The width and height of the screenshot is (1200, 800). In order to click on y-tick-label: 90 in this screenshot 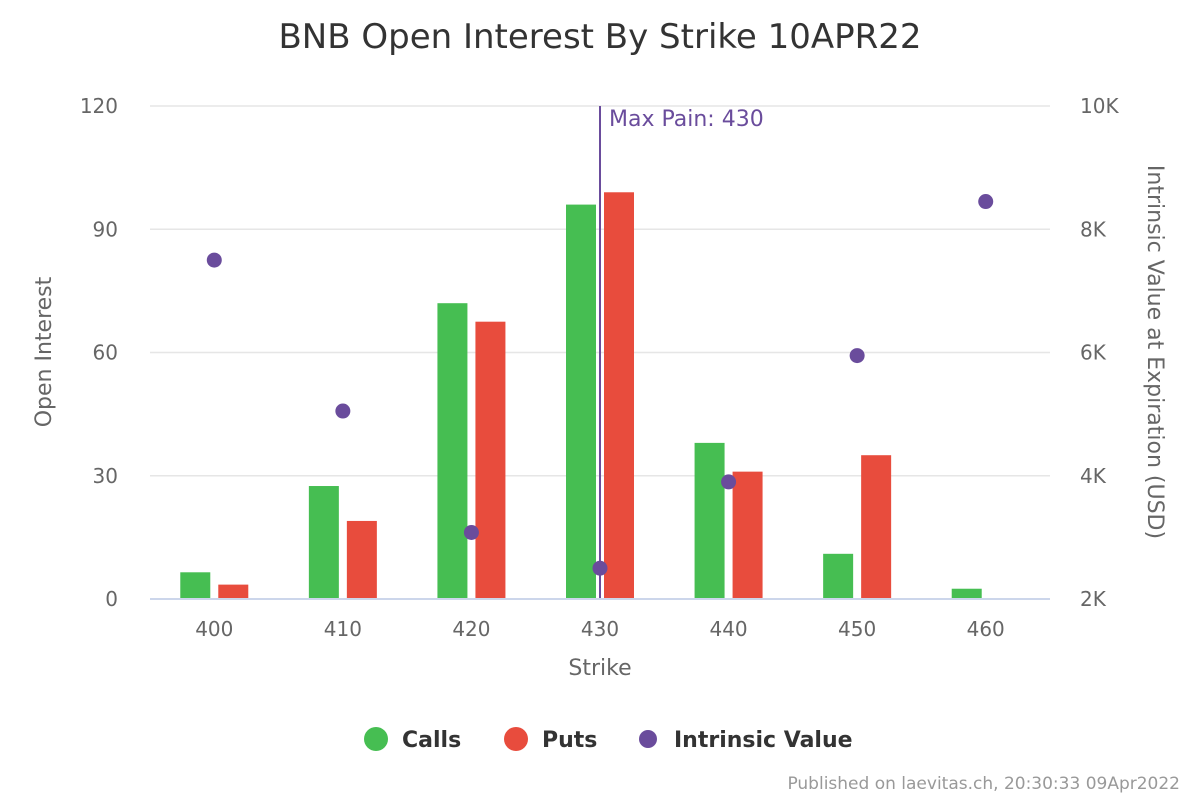, I will do `click(105, 229)`.